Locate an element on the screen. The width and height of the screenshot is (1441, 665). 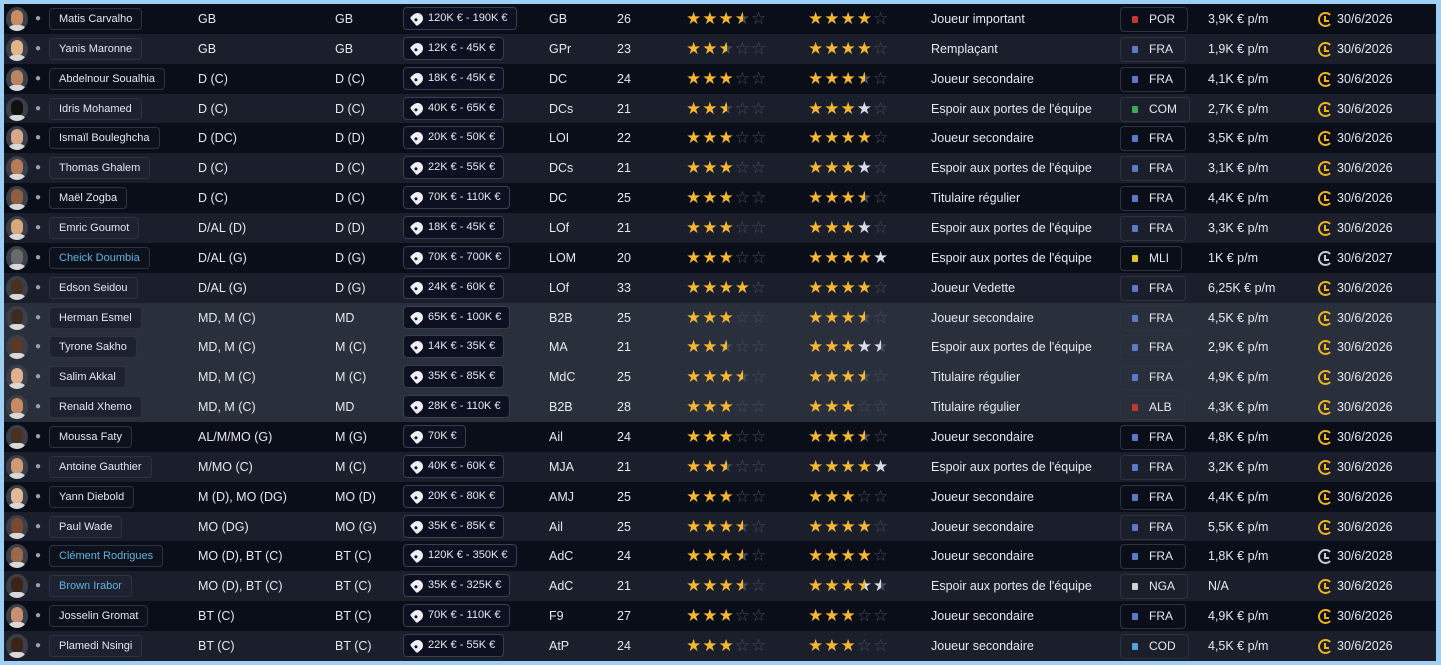
transfer-value: 40K € - 60K € is located at coordinates (454, 466).